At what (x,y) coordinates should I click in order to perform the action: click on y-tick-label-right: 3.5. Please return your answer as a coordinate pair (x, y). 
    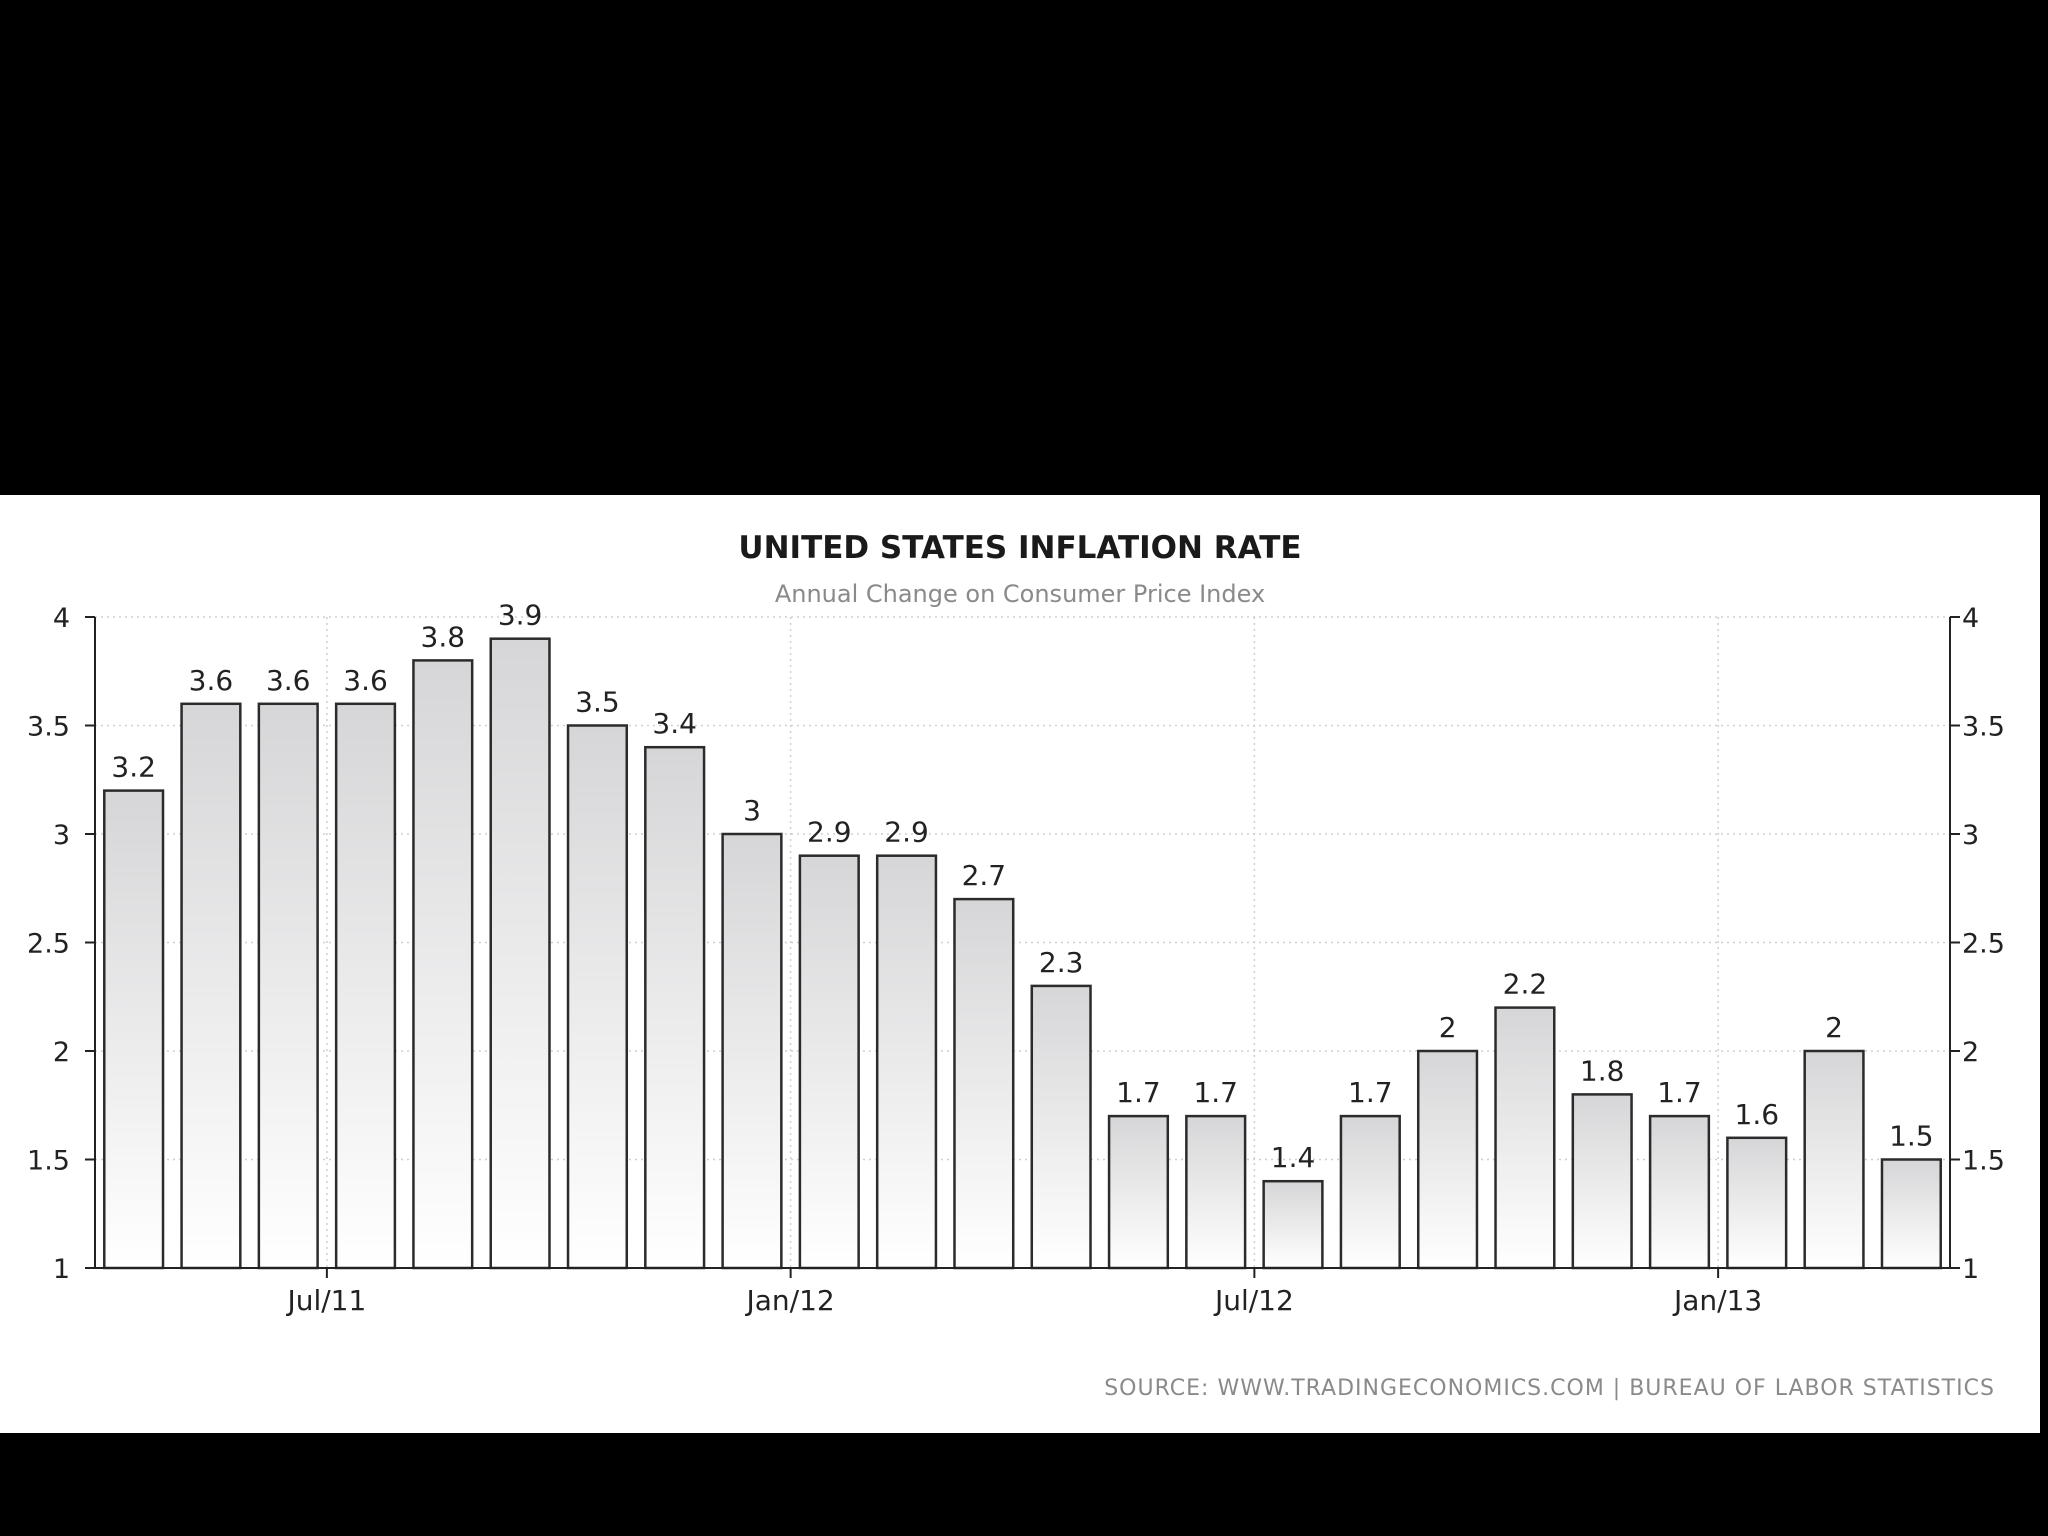
    Looking at the image, I should click on (1983, 727).